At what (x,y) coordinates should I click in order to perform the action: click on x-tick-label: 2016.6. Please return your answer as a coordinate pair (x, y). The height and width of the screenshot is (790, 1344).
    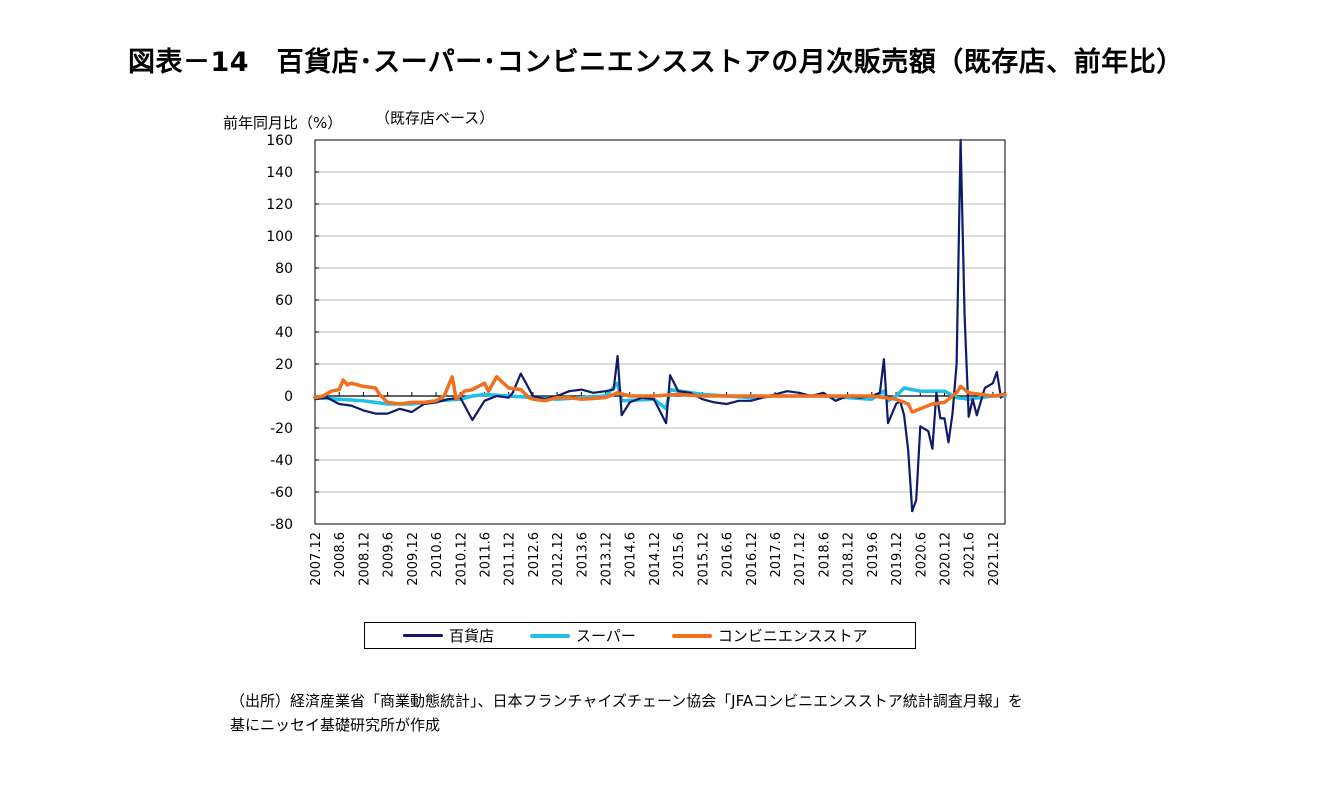
    Looking at the image, I should click on (728, 555).